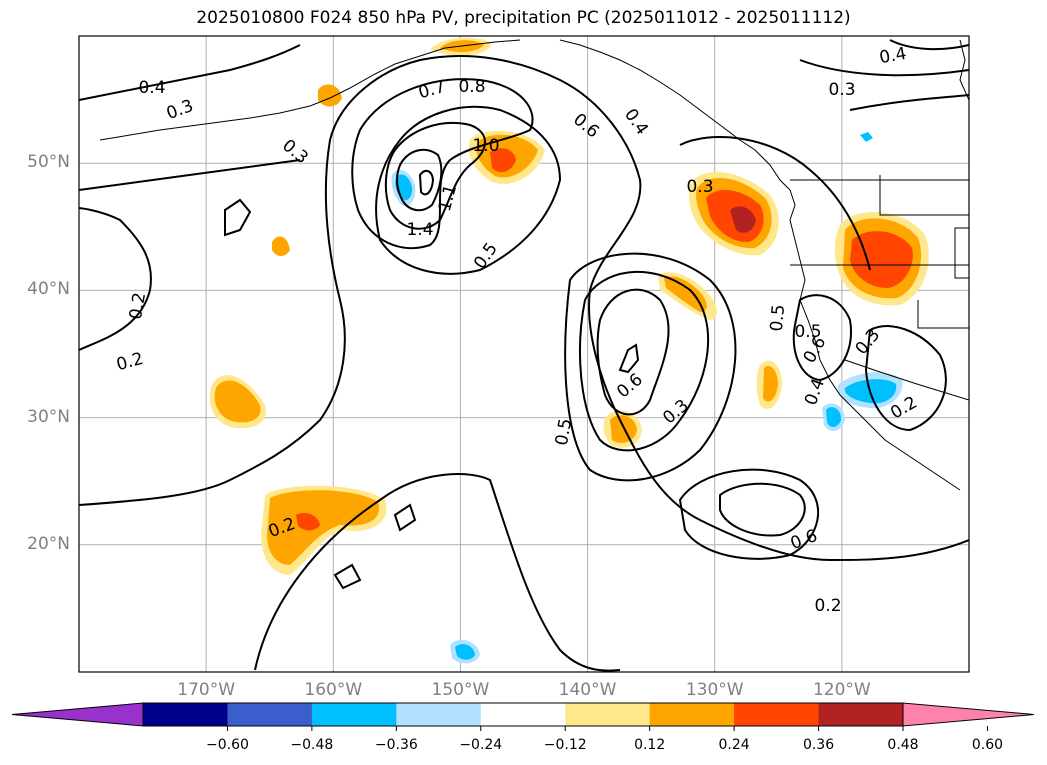 This screenshot has height=765, width=1047. I want to click on colorbar-tick-label: 0.60, so click(987, 745).